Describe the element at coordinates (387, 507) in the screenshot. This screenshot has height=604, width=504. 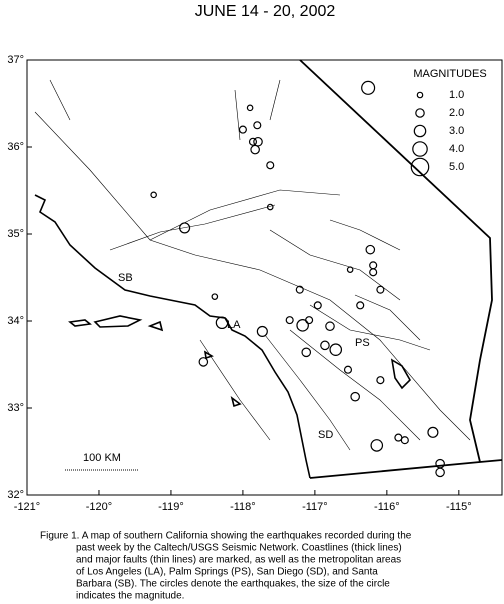
I see `x-tick-label: -116°` at that location.